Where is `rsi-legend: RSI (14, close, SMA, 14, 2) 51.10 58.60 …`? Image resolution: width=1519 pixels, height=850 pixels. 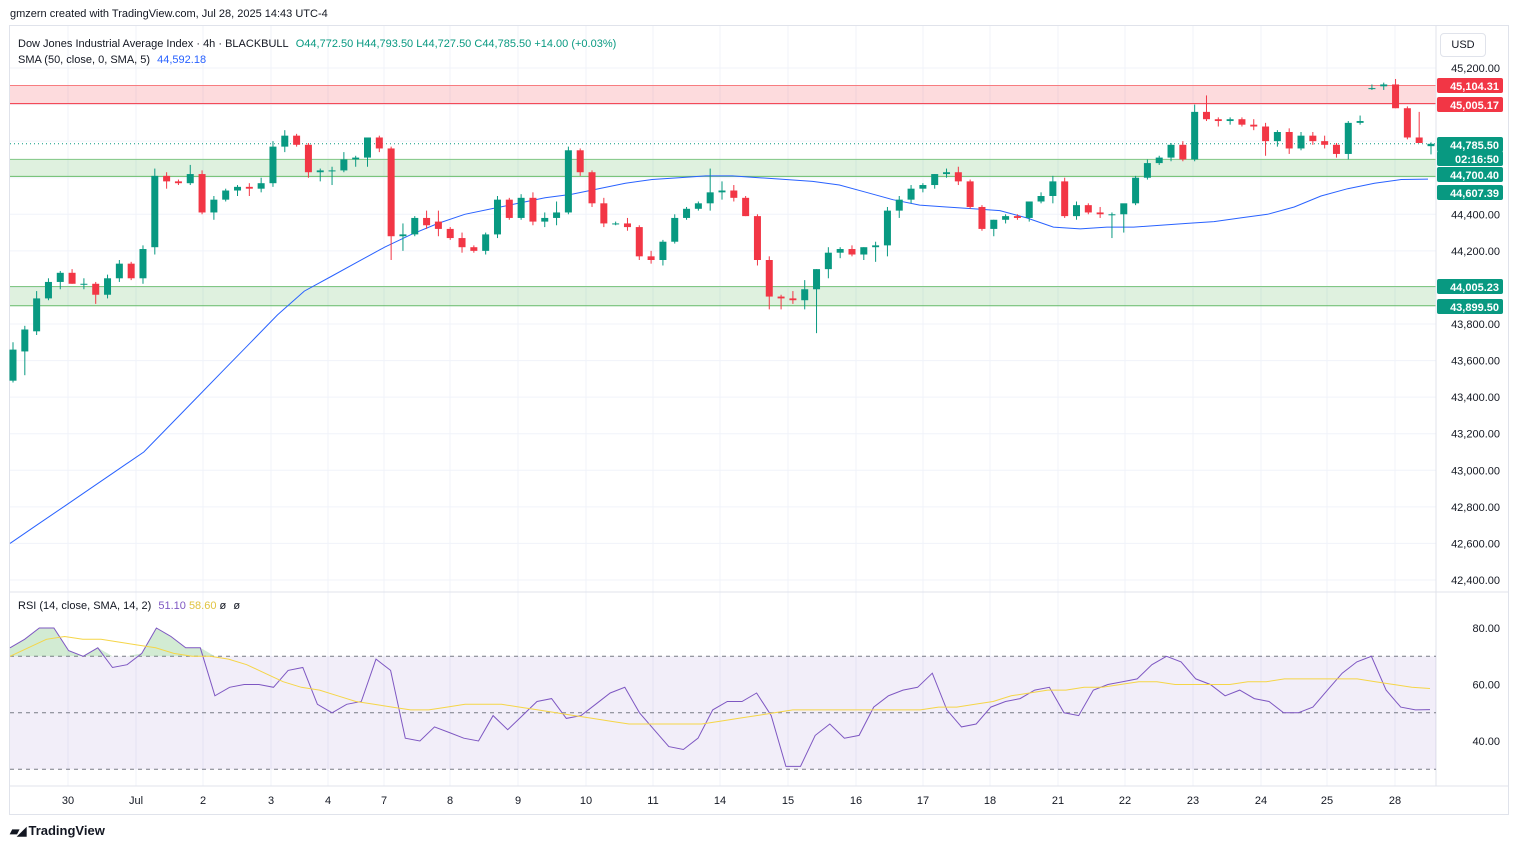
rsi-legend: RSI (14, close, SMA, 14, 2) 51.10 58.60 … is located at coordinates (131, 606).